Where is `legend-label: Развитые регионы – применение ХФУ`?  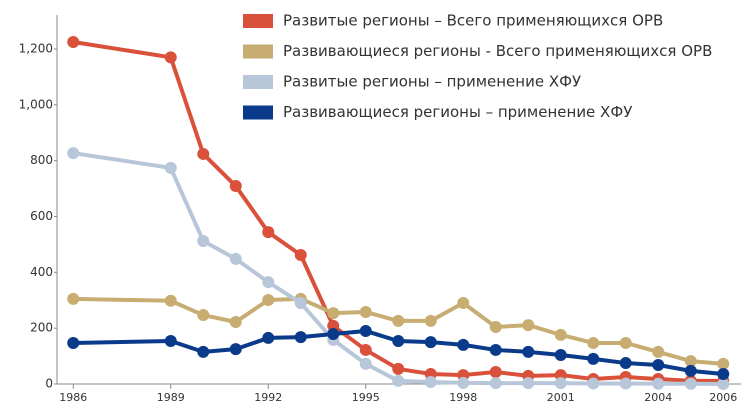 legend-label: Развитые регионы – применение ХФУ is located at coordinates (432, 82).